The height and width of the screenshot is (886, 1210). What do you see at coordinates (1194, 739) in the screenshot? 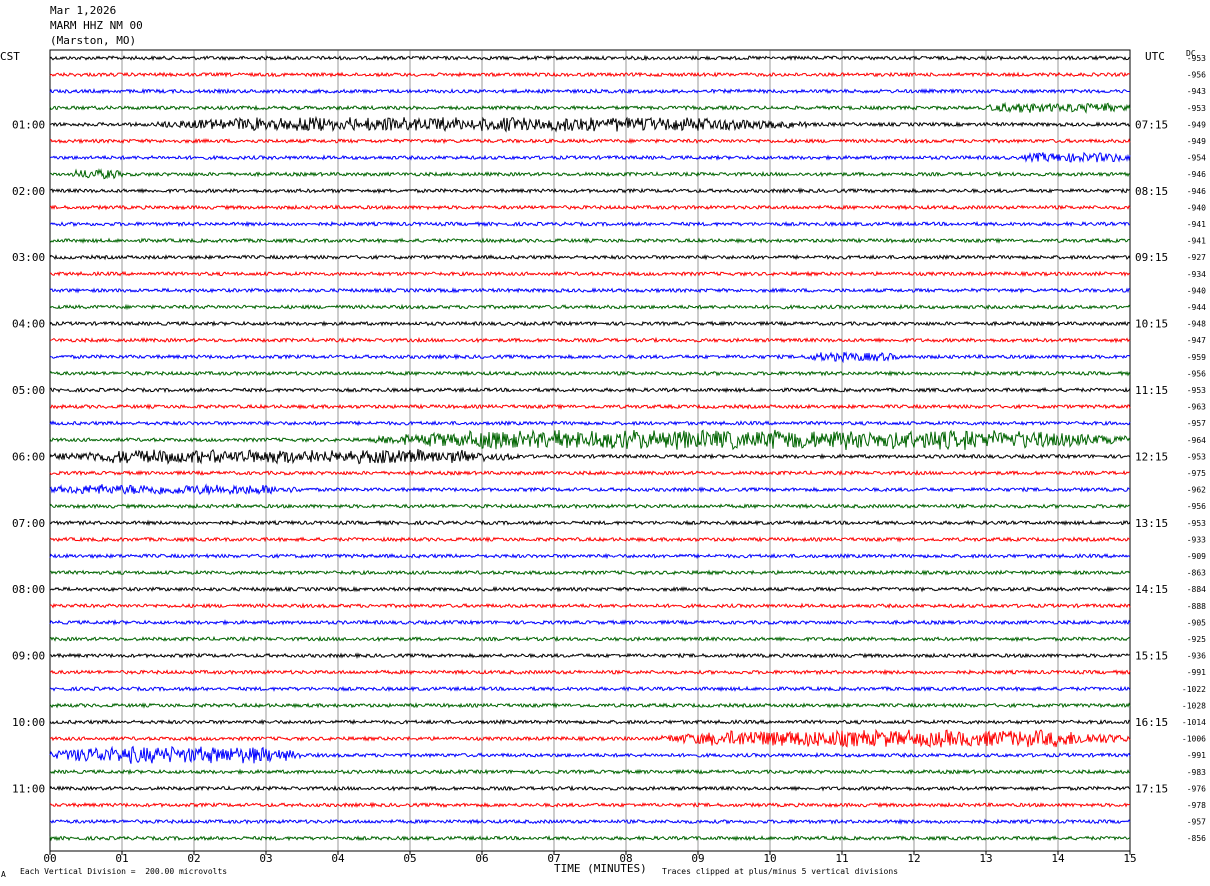
I see `dc-offset-label: -1006` at bounding box center [1194, 739].